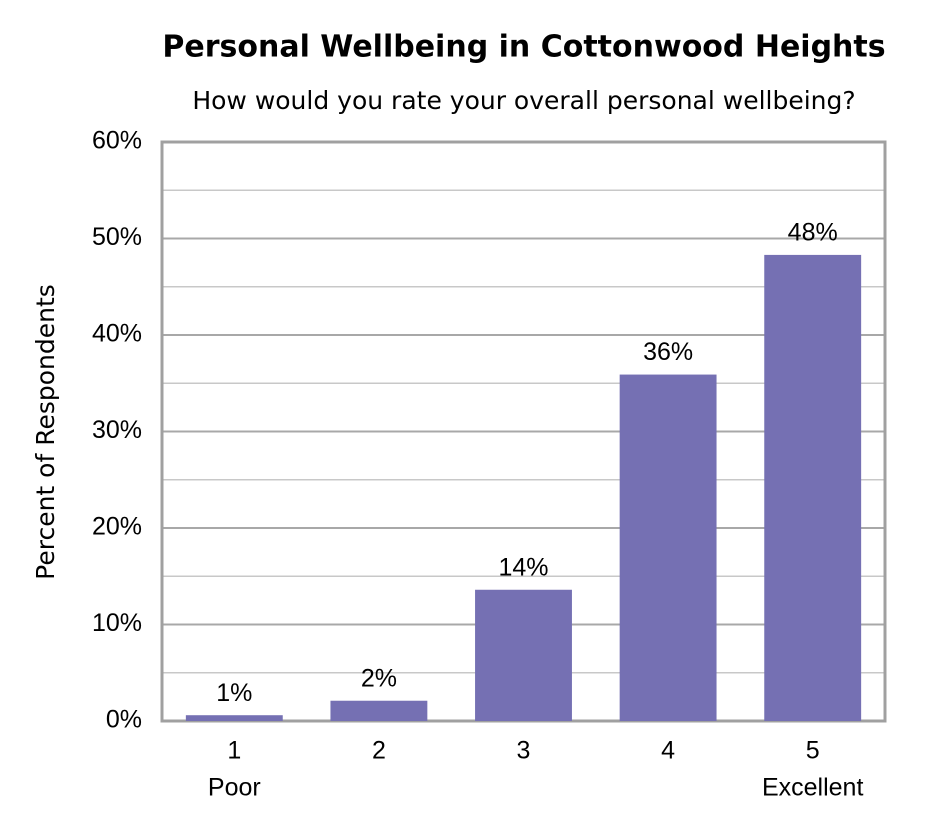 Image resolution: width=945 pixels, height=840 pixels. Describe the element at coordinates (813, 233) in the screenshot. I see `data-label: 48%` at that location.